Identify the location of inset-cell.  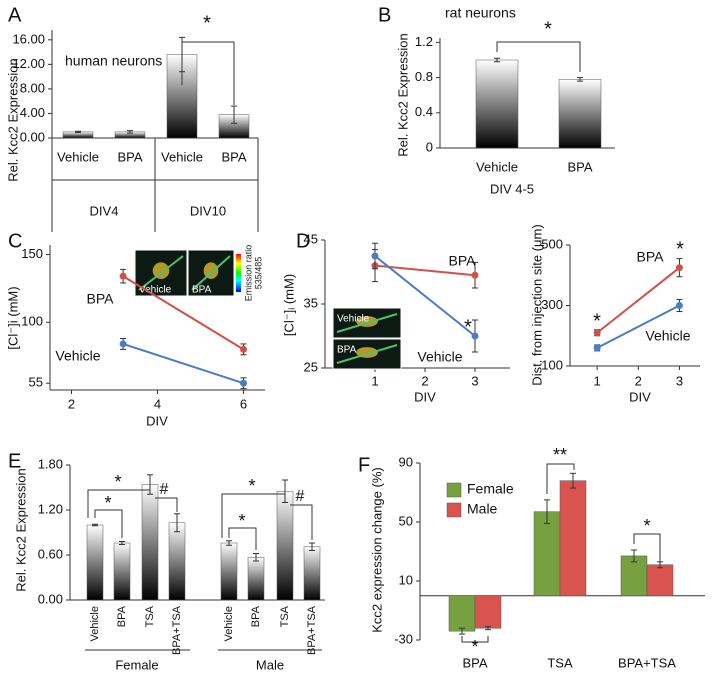
(211, 270).